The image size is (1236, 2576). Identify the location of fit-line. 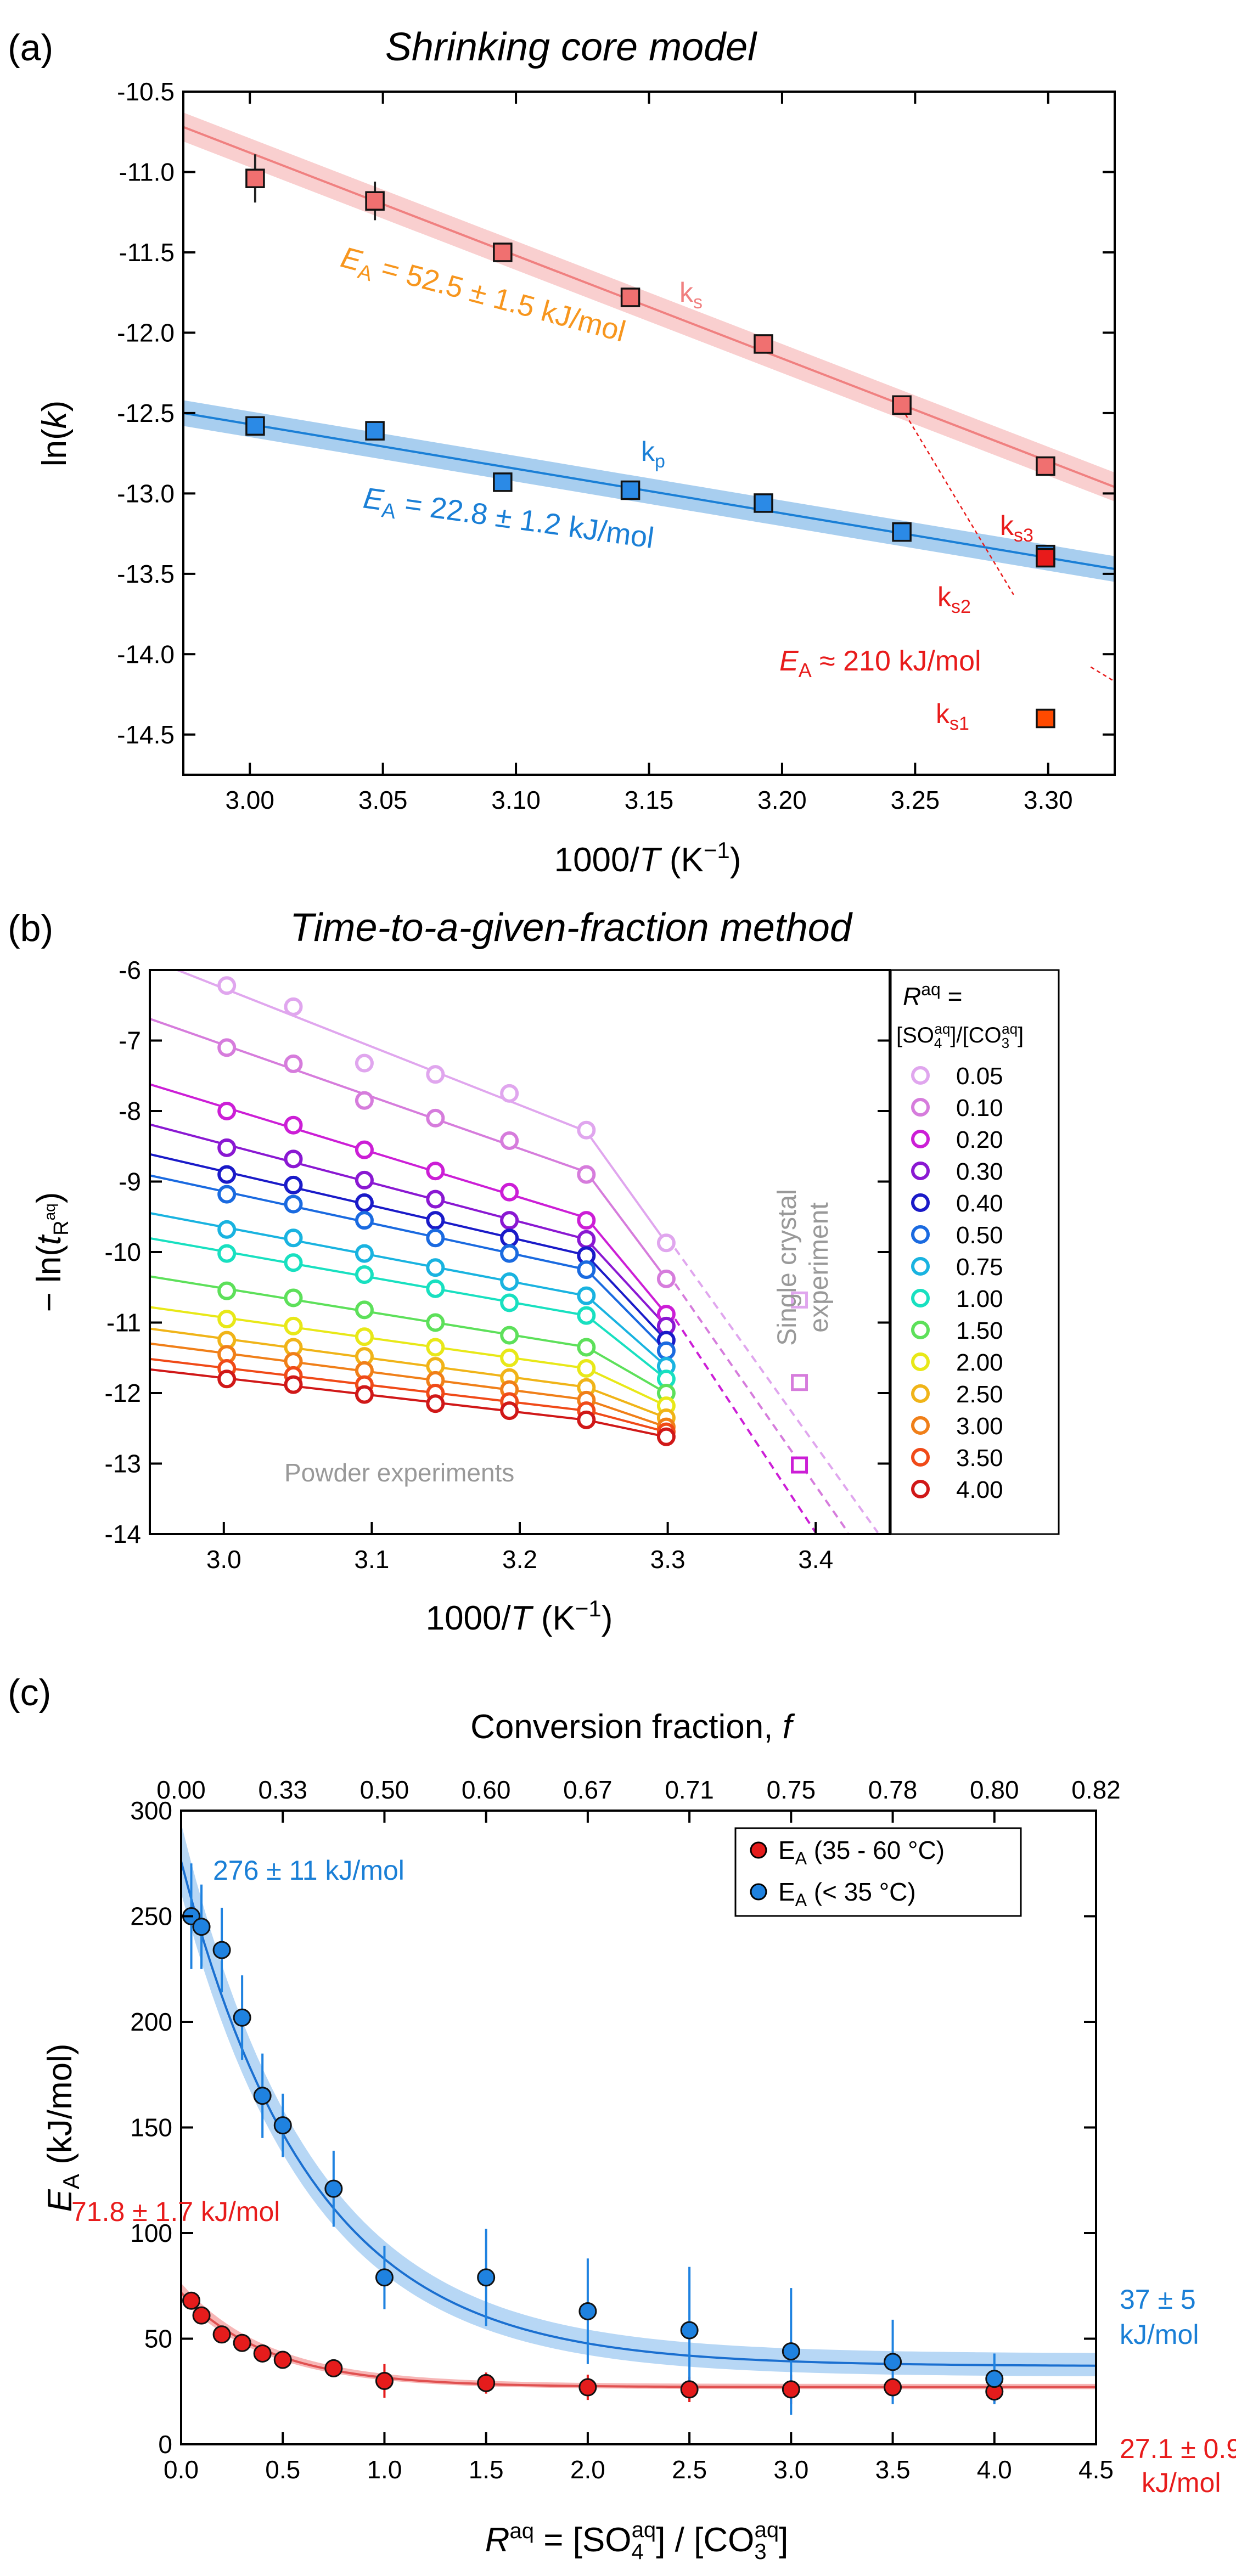
(638, 2114).